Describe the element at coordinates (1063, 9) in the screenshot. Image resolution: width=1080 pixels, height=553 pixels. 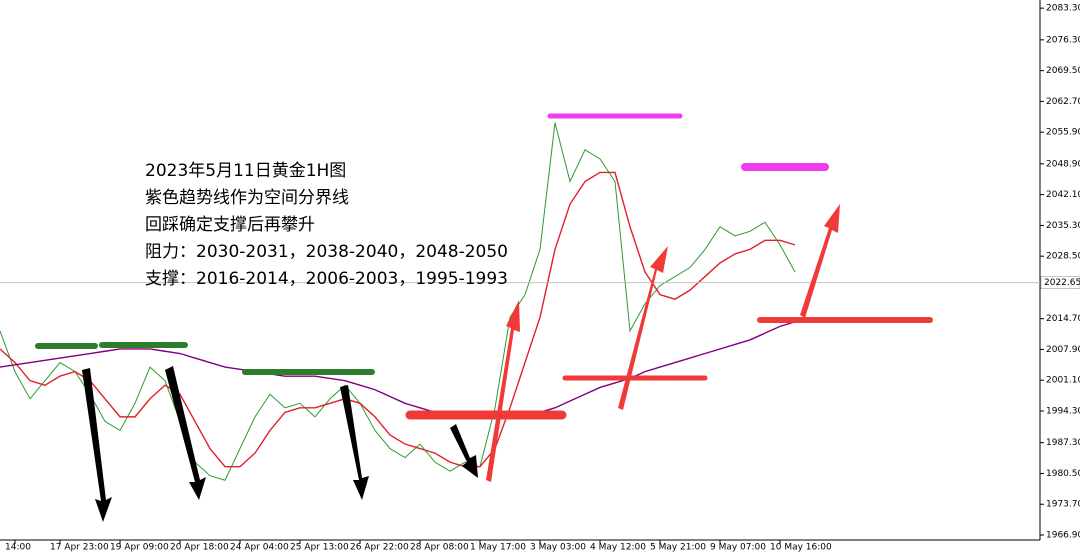
I see `y-tick-label: 2083.30` at that location.